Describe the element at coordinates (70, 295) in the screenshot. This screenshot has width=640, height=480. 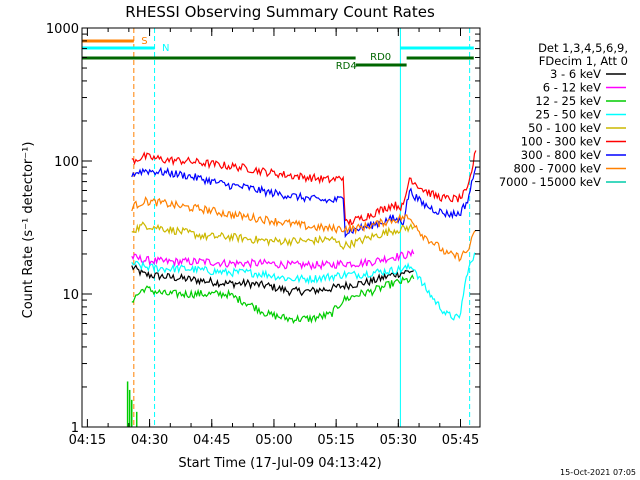
I see `y-tick-label: 10` at that location.